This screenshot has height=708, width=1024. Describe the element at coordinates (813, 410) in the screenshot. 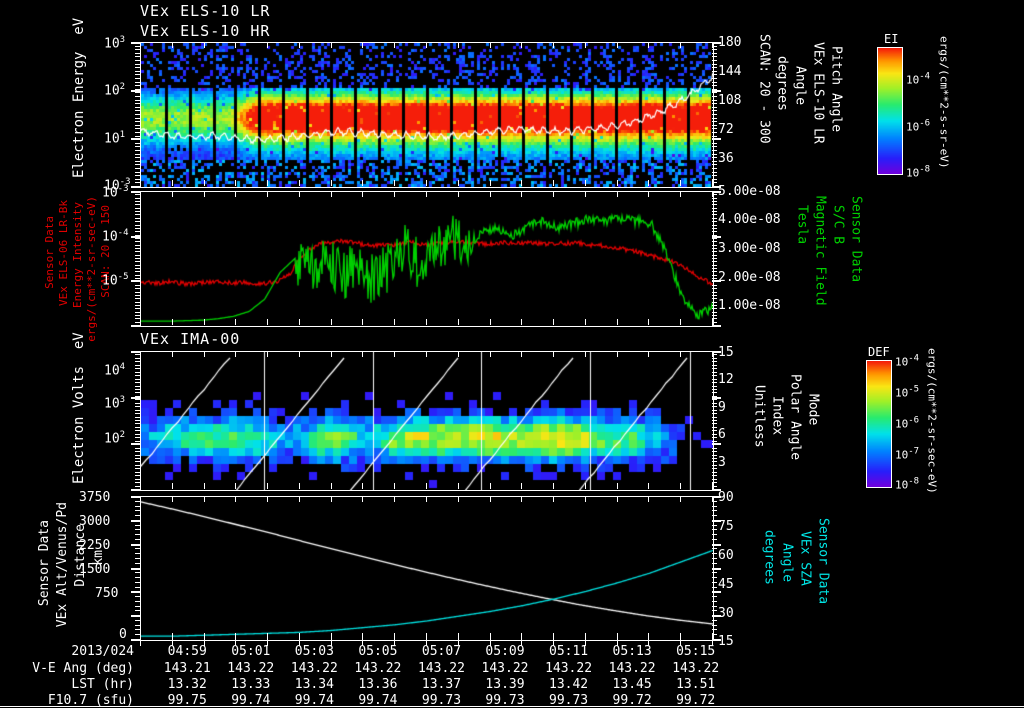

I see `panel3-right-l0: Mode` at that location.